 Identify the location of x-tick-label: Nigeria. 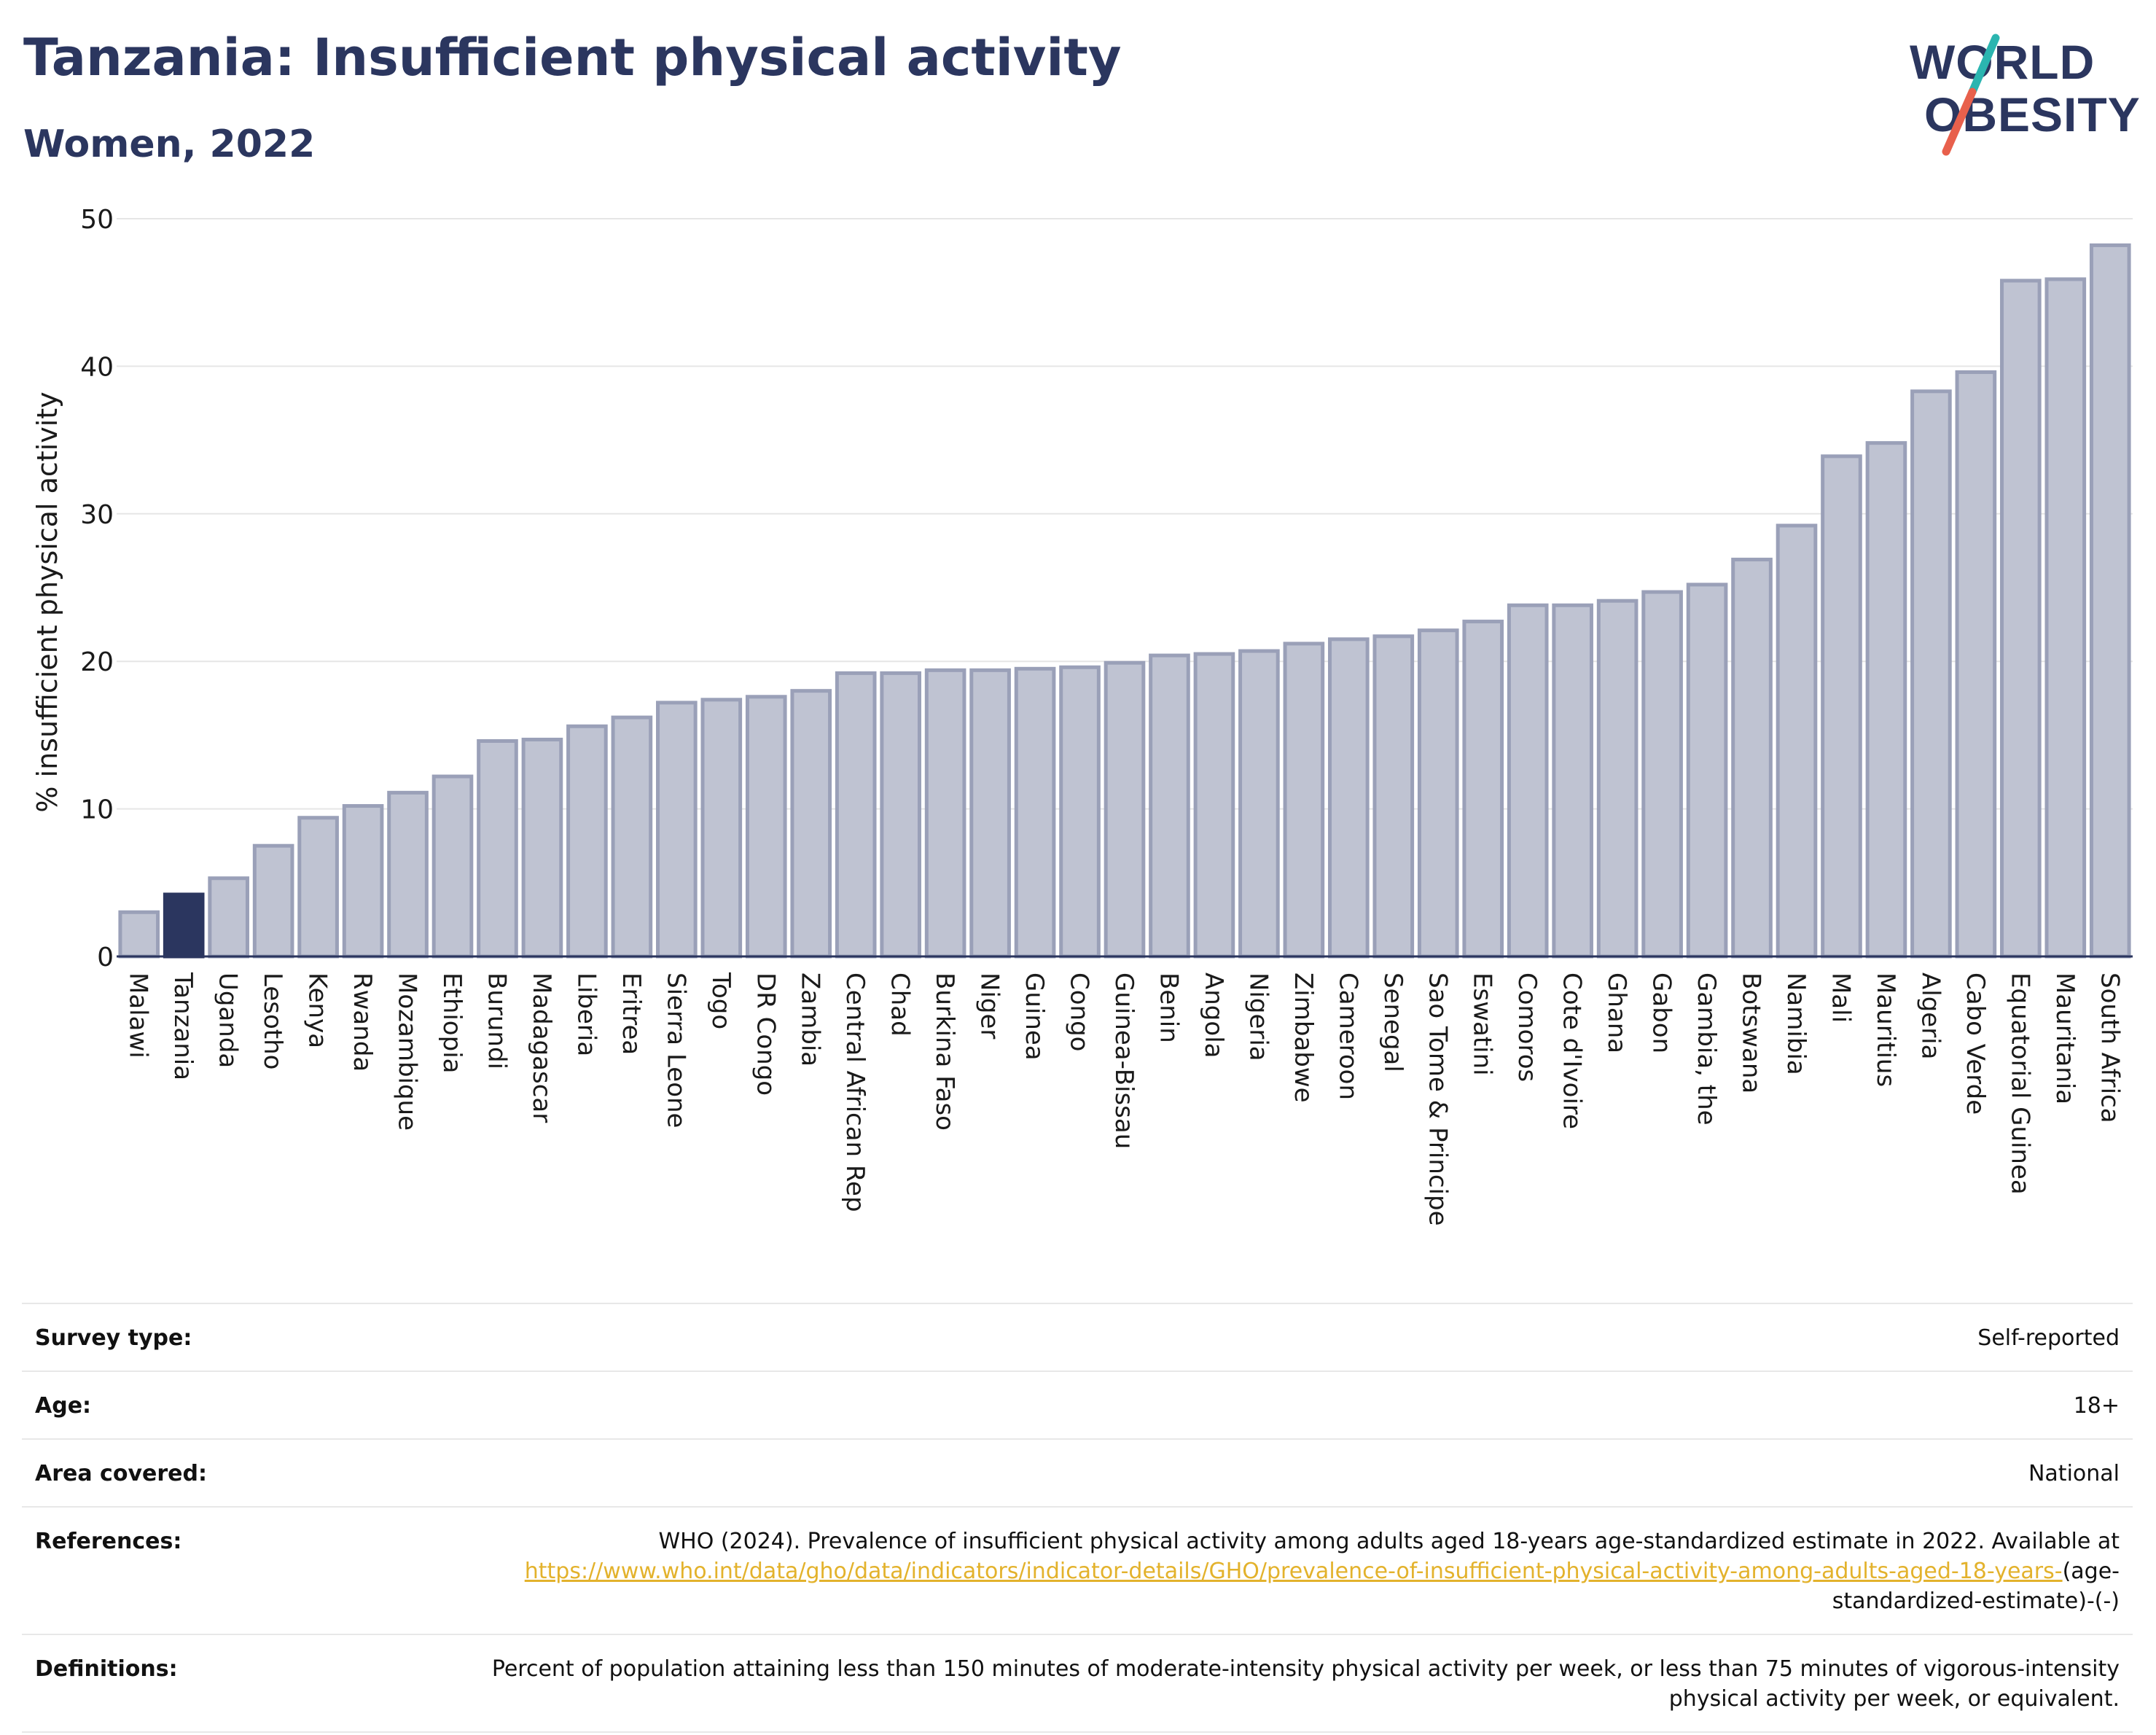
(1258, 1016).